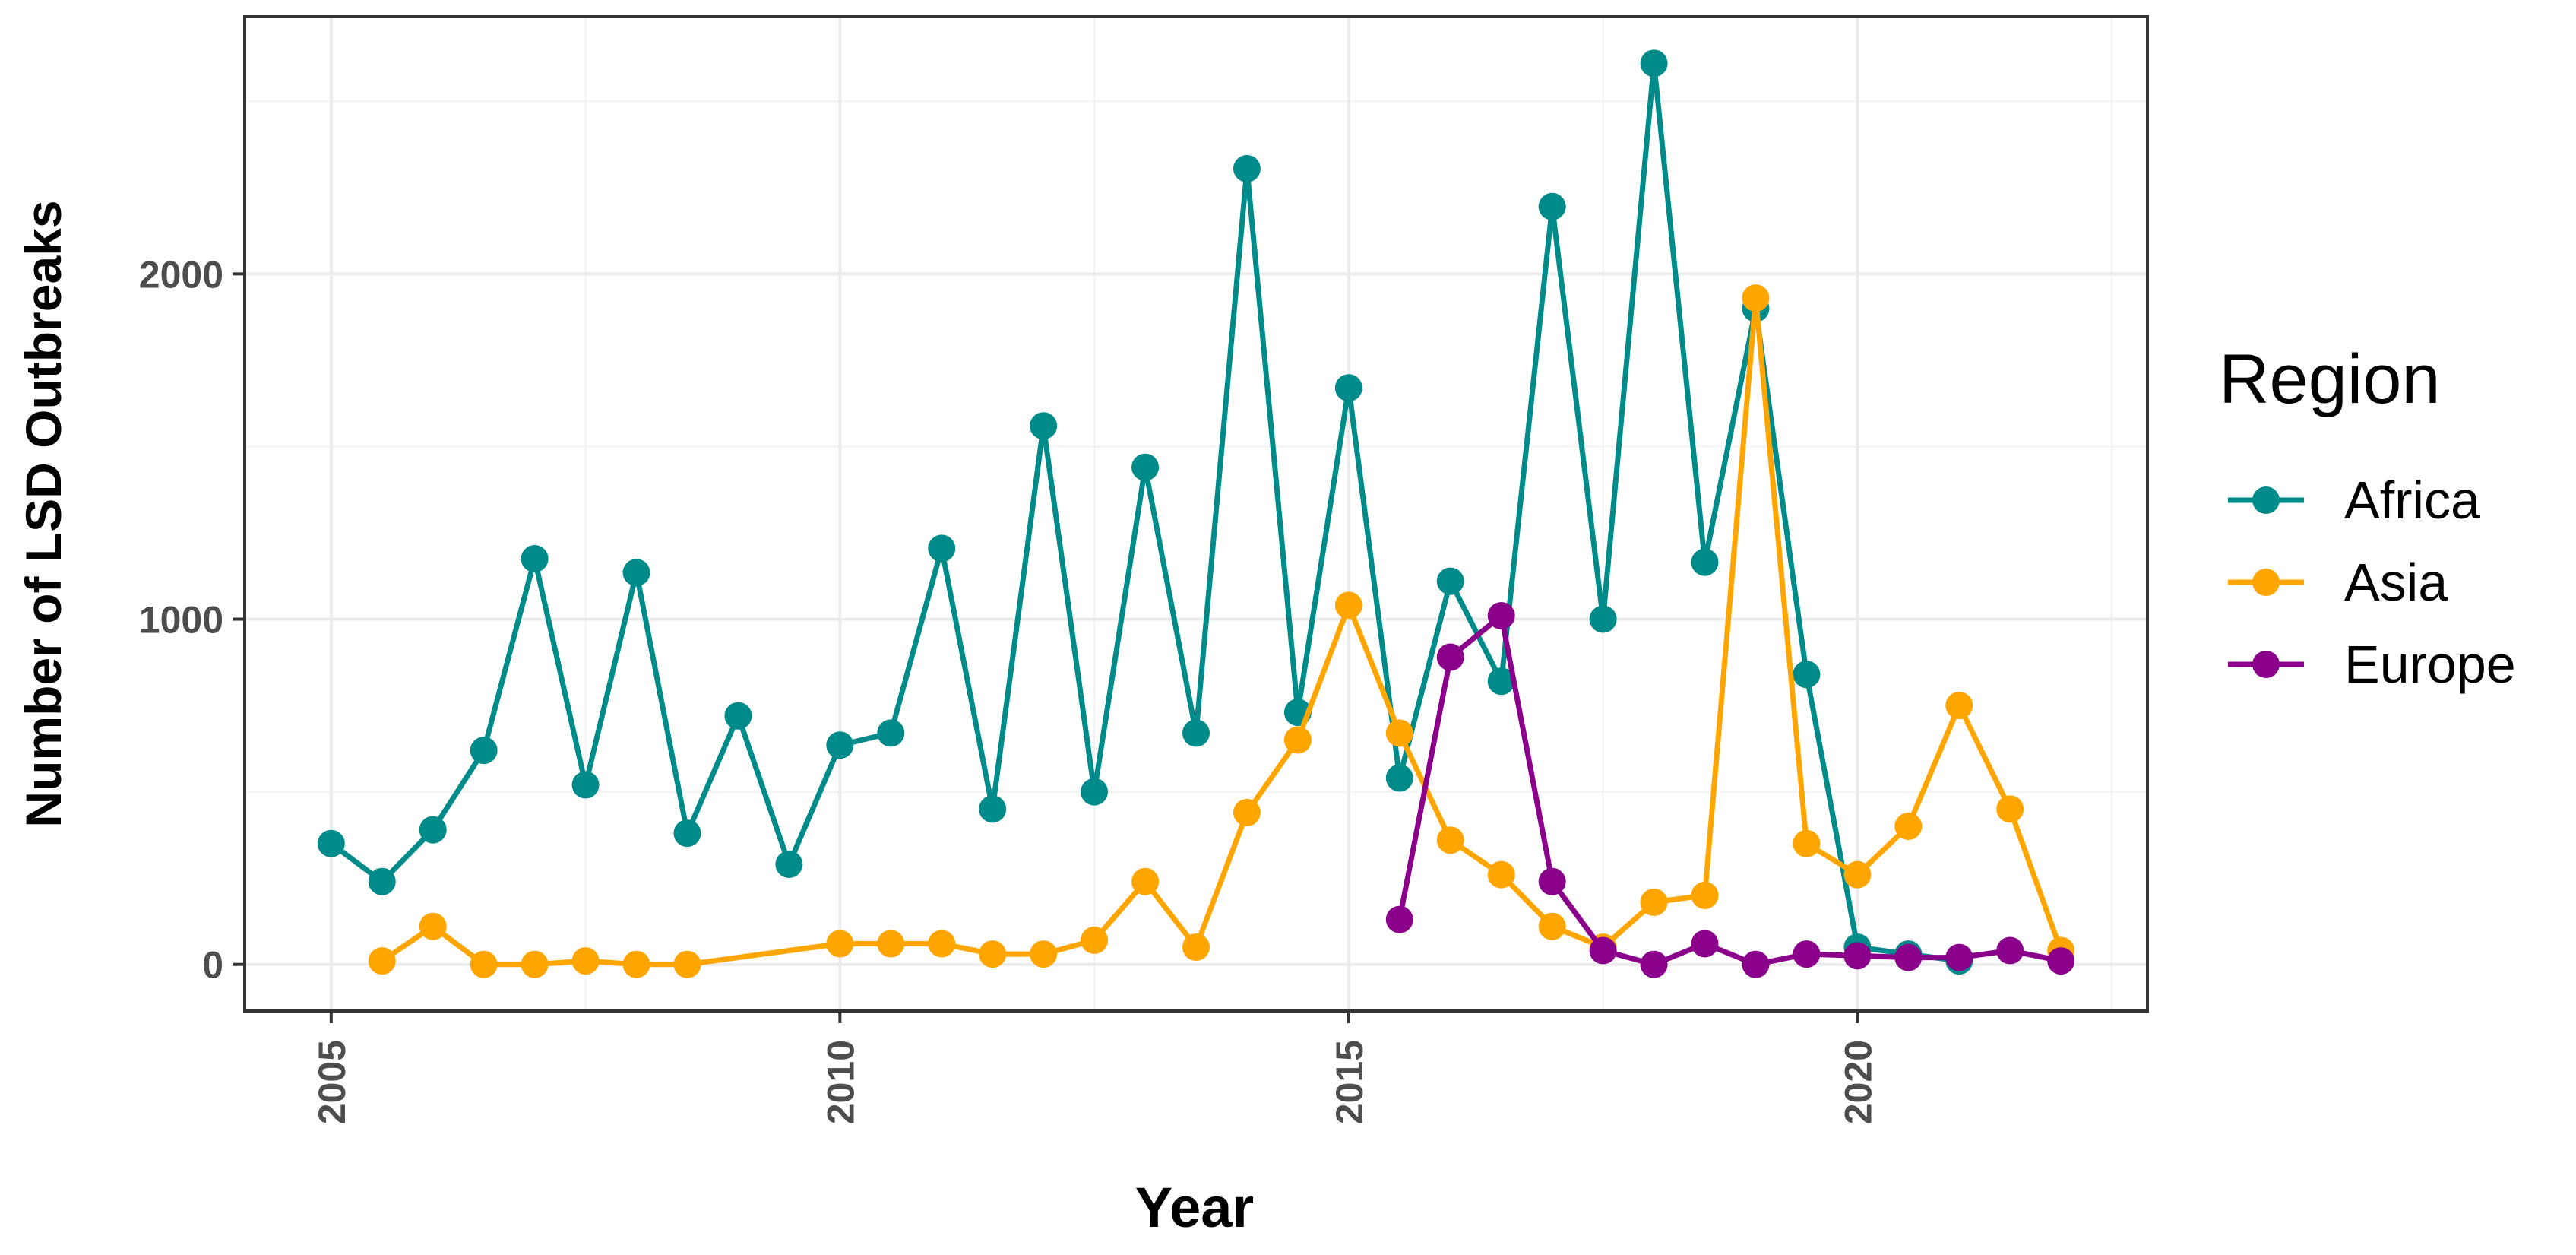  What do you see at coordinates (2266, 500) in the screenshot?
I see `legend-key-point-africa` at bounding box center [2266, 500].